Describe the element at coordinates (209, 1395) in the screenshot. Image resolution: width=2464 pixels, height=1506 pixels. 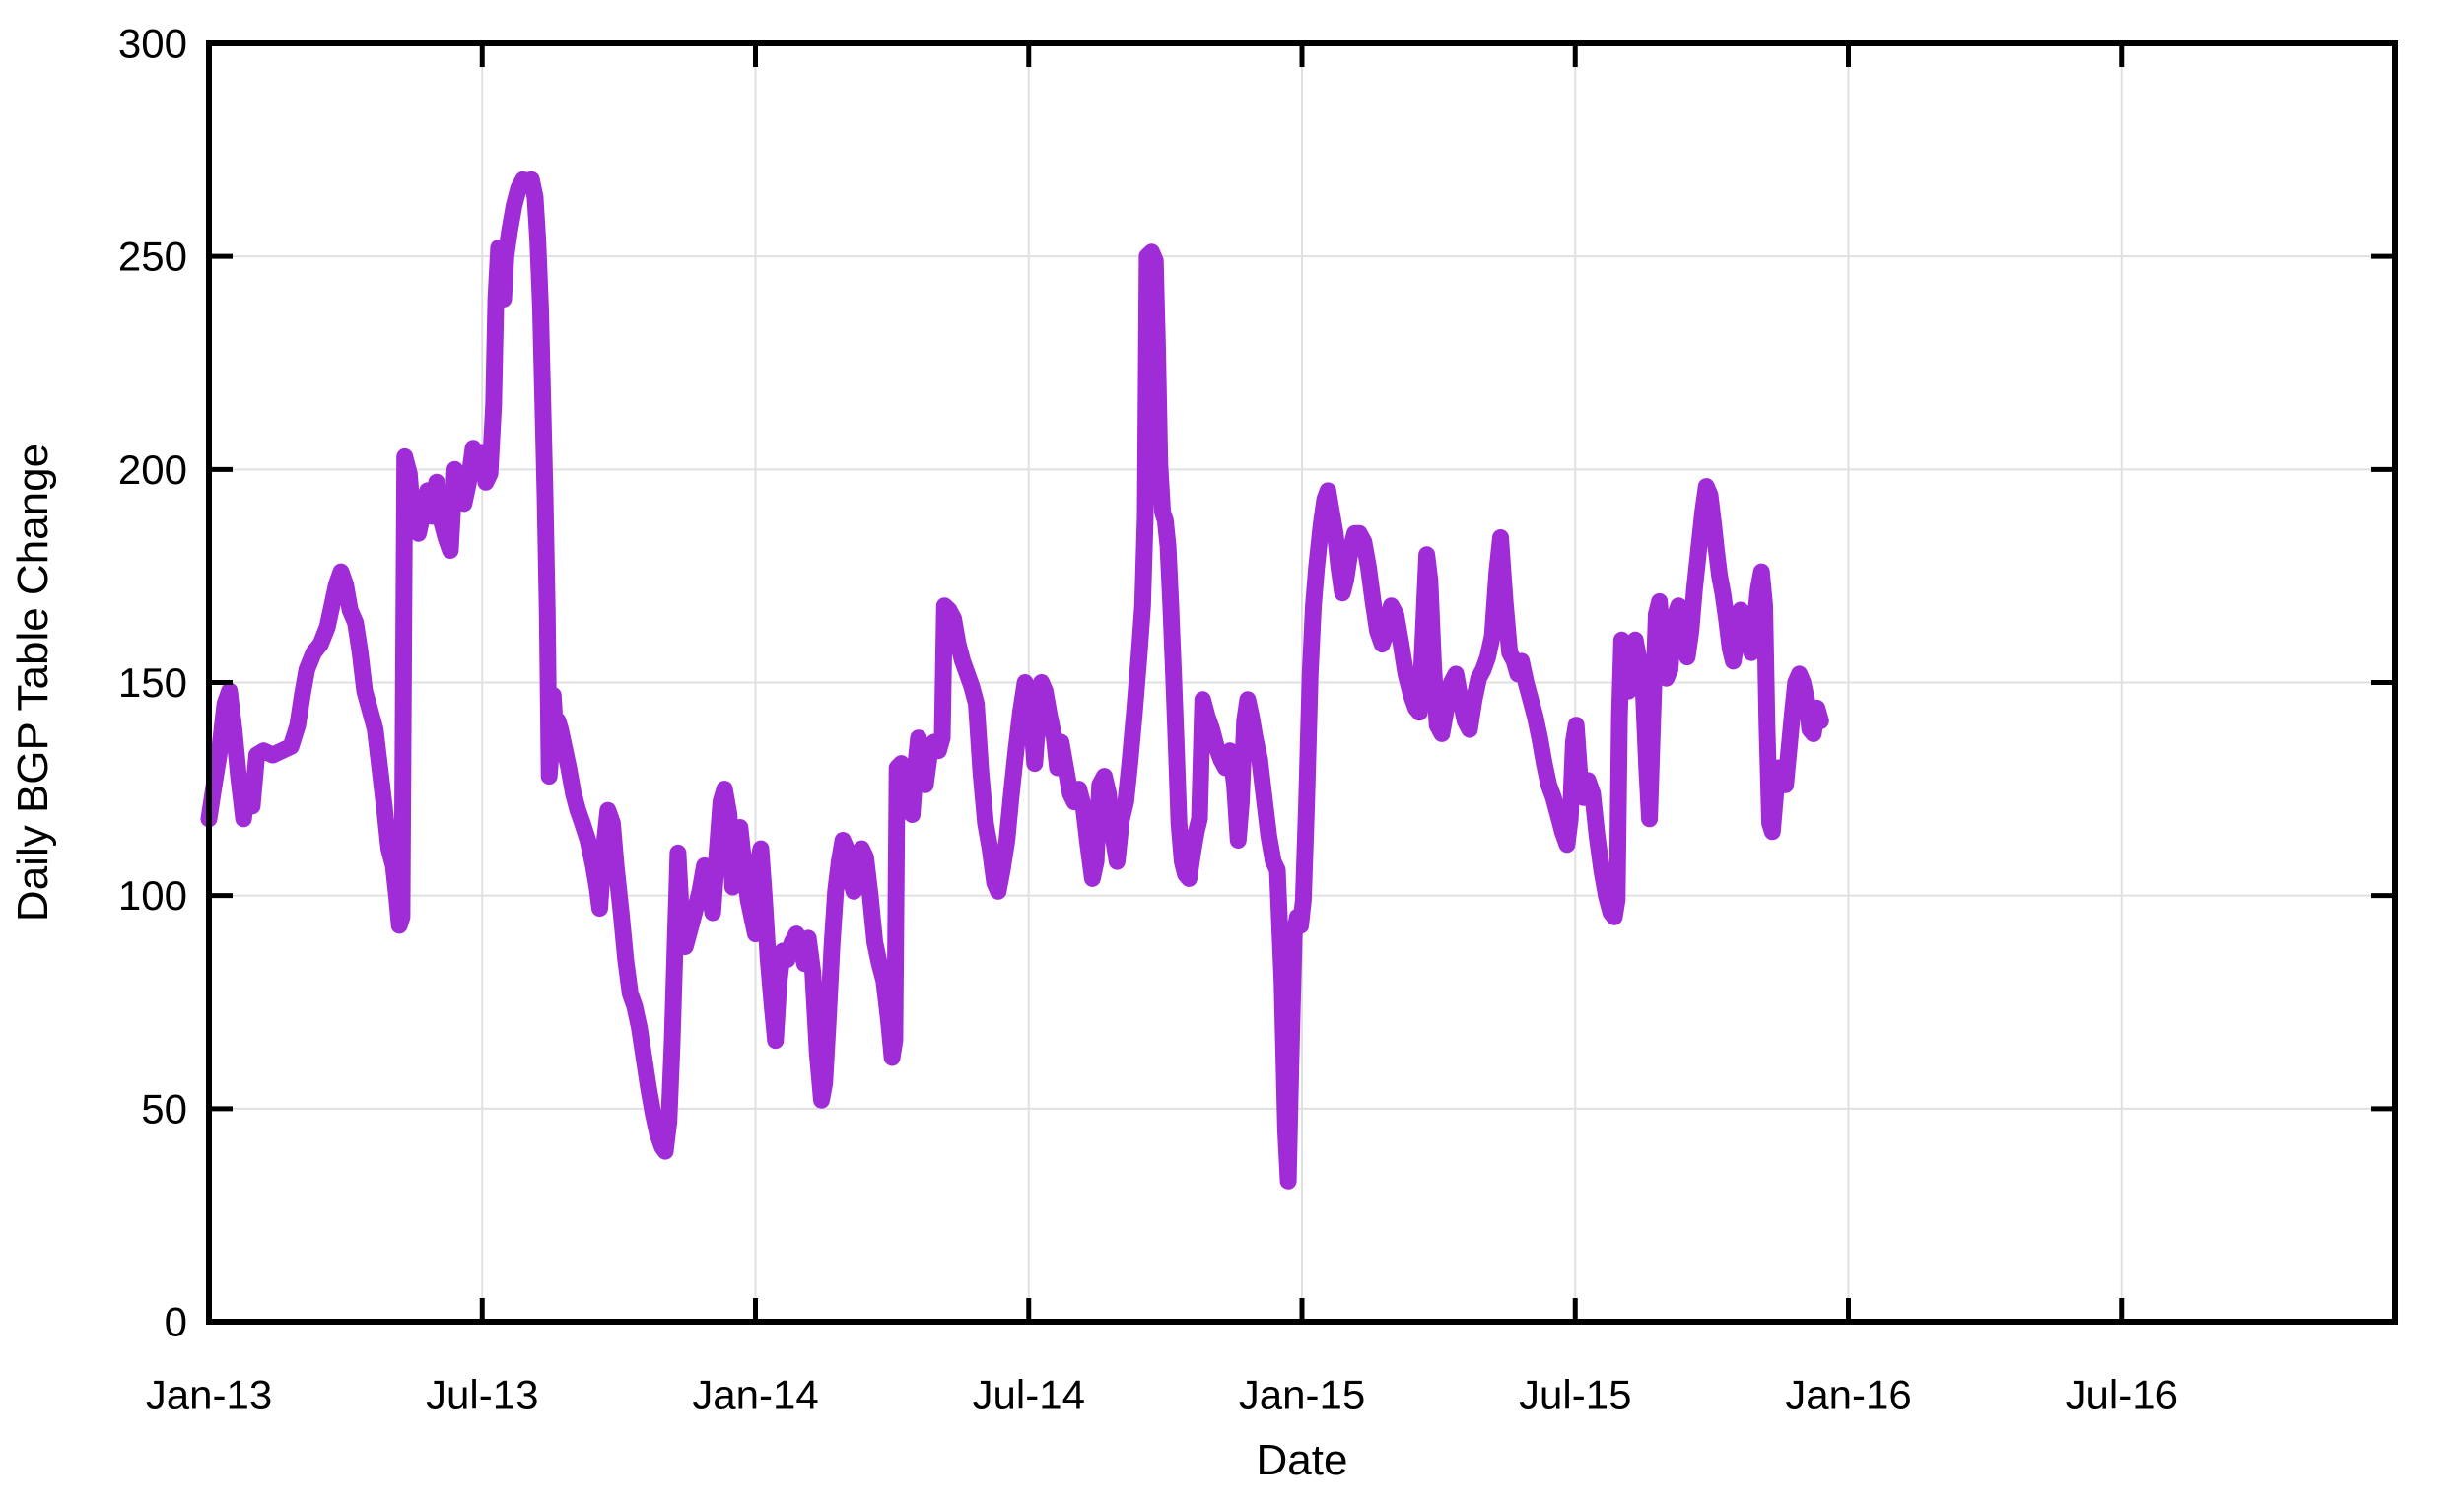
I see `x-tick-label: Jan-13` at that location.